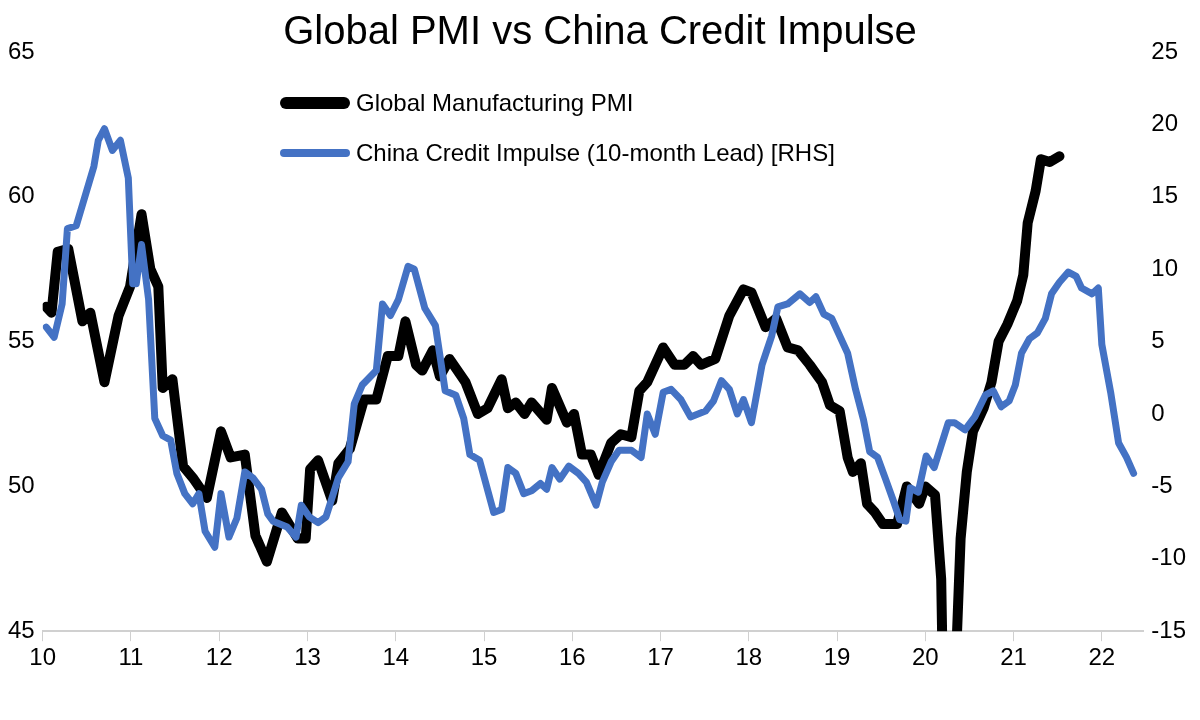 The height and width of the screenshot is (720, 1200). I want to click on y2-tick-label: 15, so click(1165, 195).